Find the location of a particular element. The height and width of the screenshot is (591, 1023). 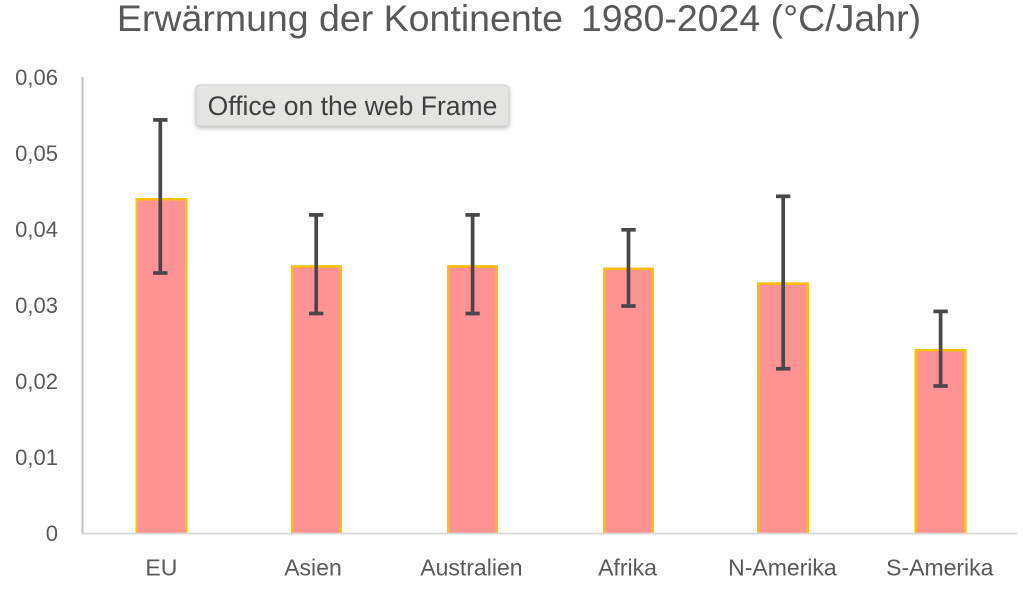

svg-text: 0,05 is located at coordinates (36, 153).